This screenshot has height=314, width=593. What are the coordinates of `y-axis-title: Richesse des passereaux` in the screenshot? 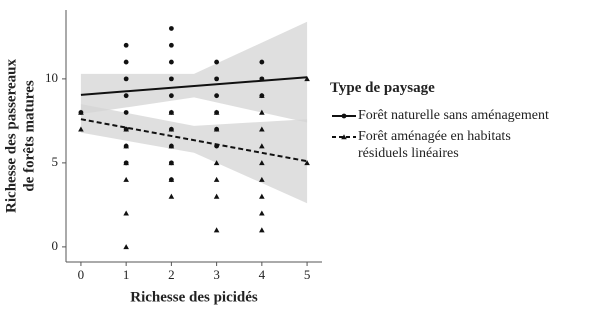 It's located at (11, 136).